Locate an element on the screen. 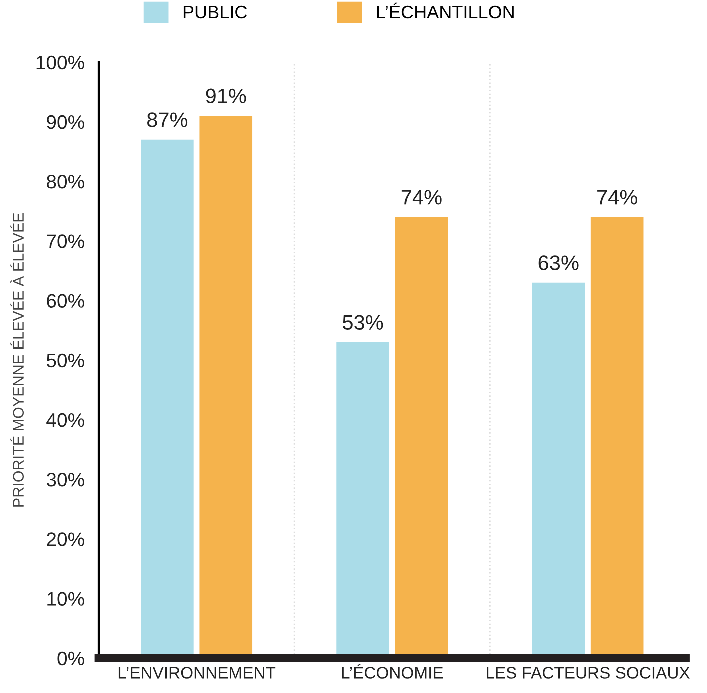 The width and height of the screenshot is (707, 693). data-label: 53% is located at coordinates (363, 322).